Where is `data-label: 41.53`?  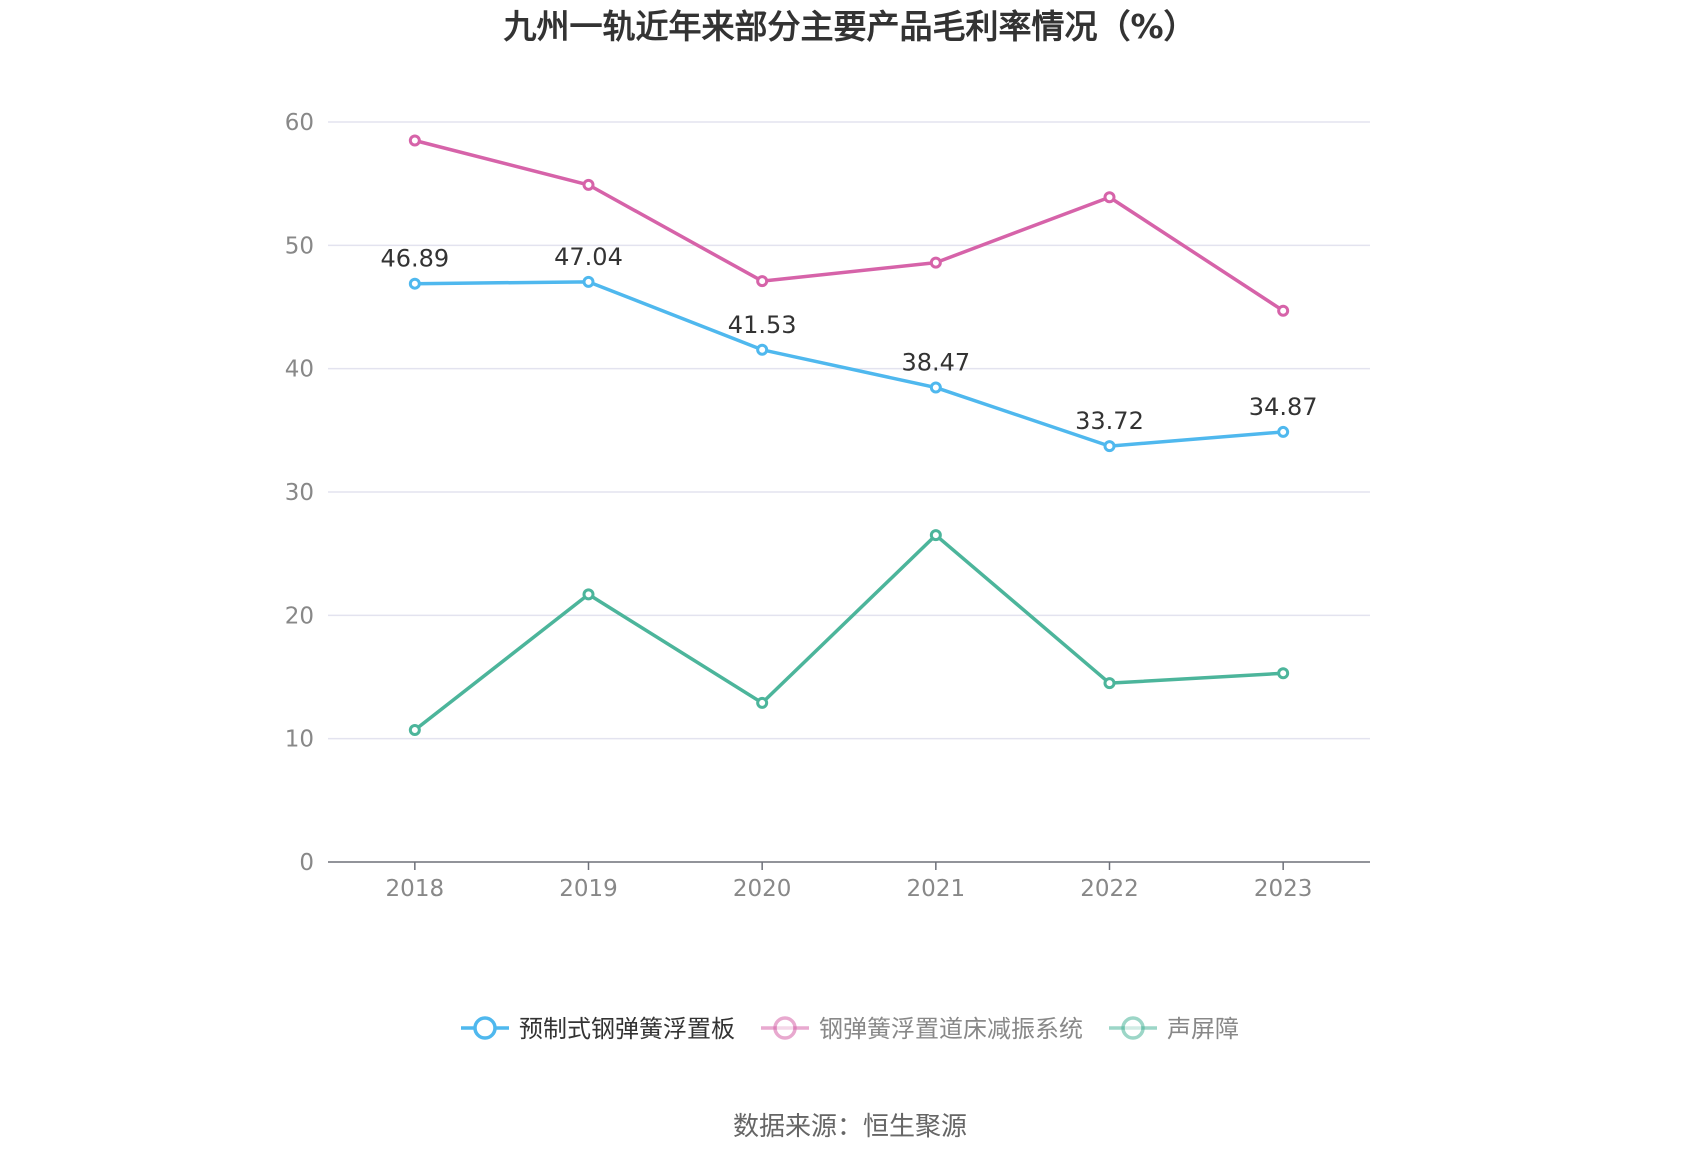
data-label: 41.53 is located at coordinates (762, 325).